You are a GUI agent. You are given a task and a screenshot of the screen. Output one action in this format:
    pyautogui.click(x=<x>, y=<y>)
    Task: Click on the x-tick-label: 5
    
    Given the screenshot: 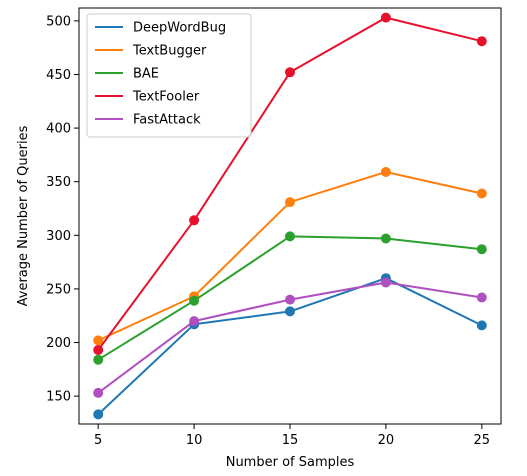 What is the action you would take?
    pyautogui.click(x=98, y=440)
    